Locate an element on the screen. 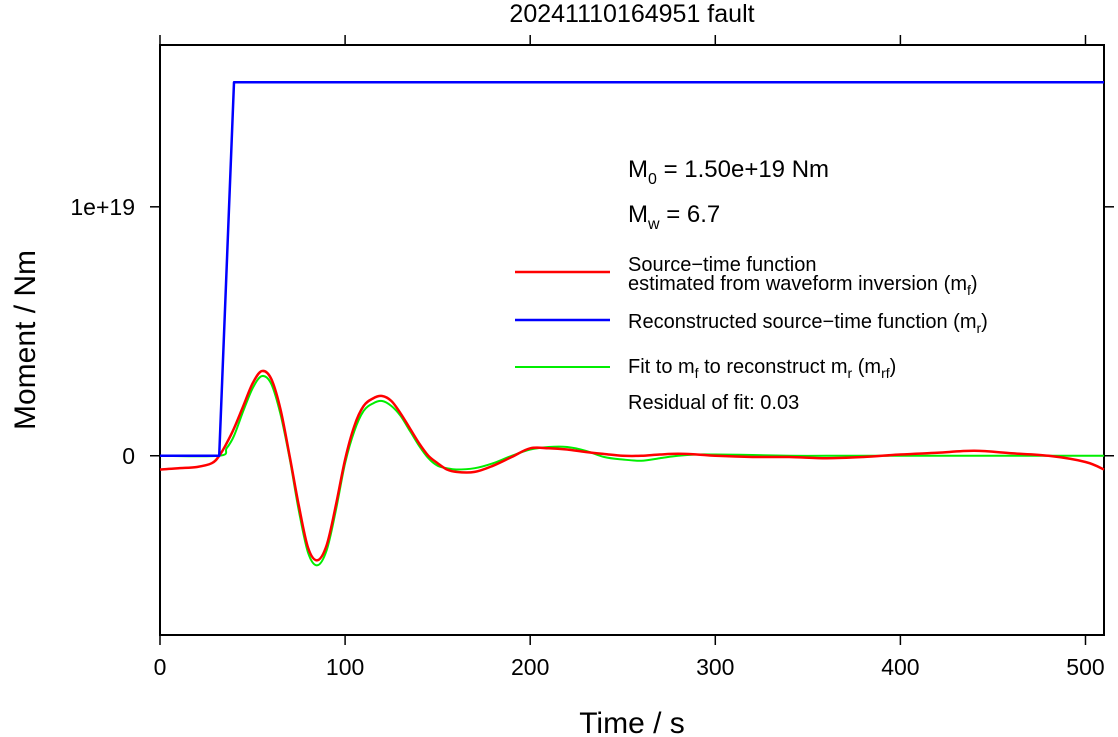 This screenshot has height=737, width=1118. mw-value: = 6.7 is located at coordinates (690, 214).